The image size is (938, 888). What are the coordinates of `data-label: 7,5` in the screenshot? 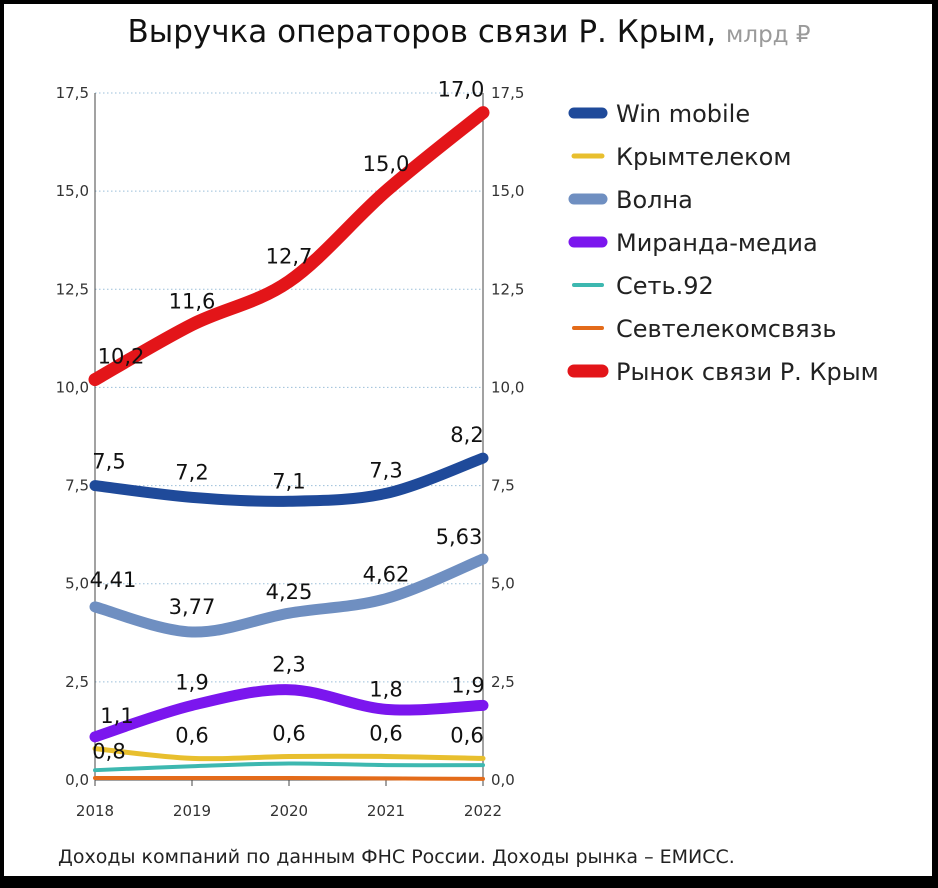 It's located at (108, 462).